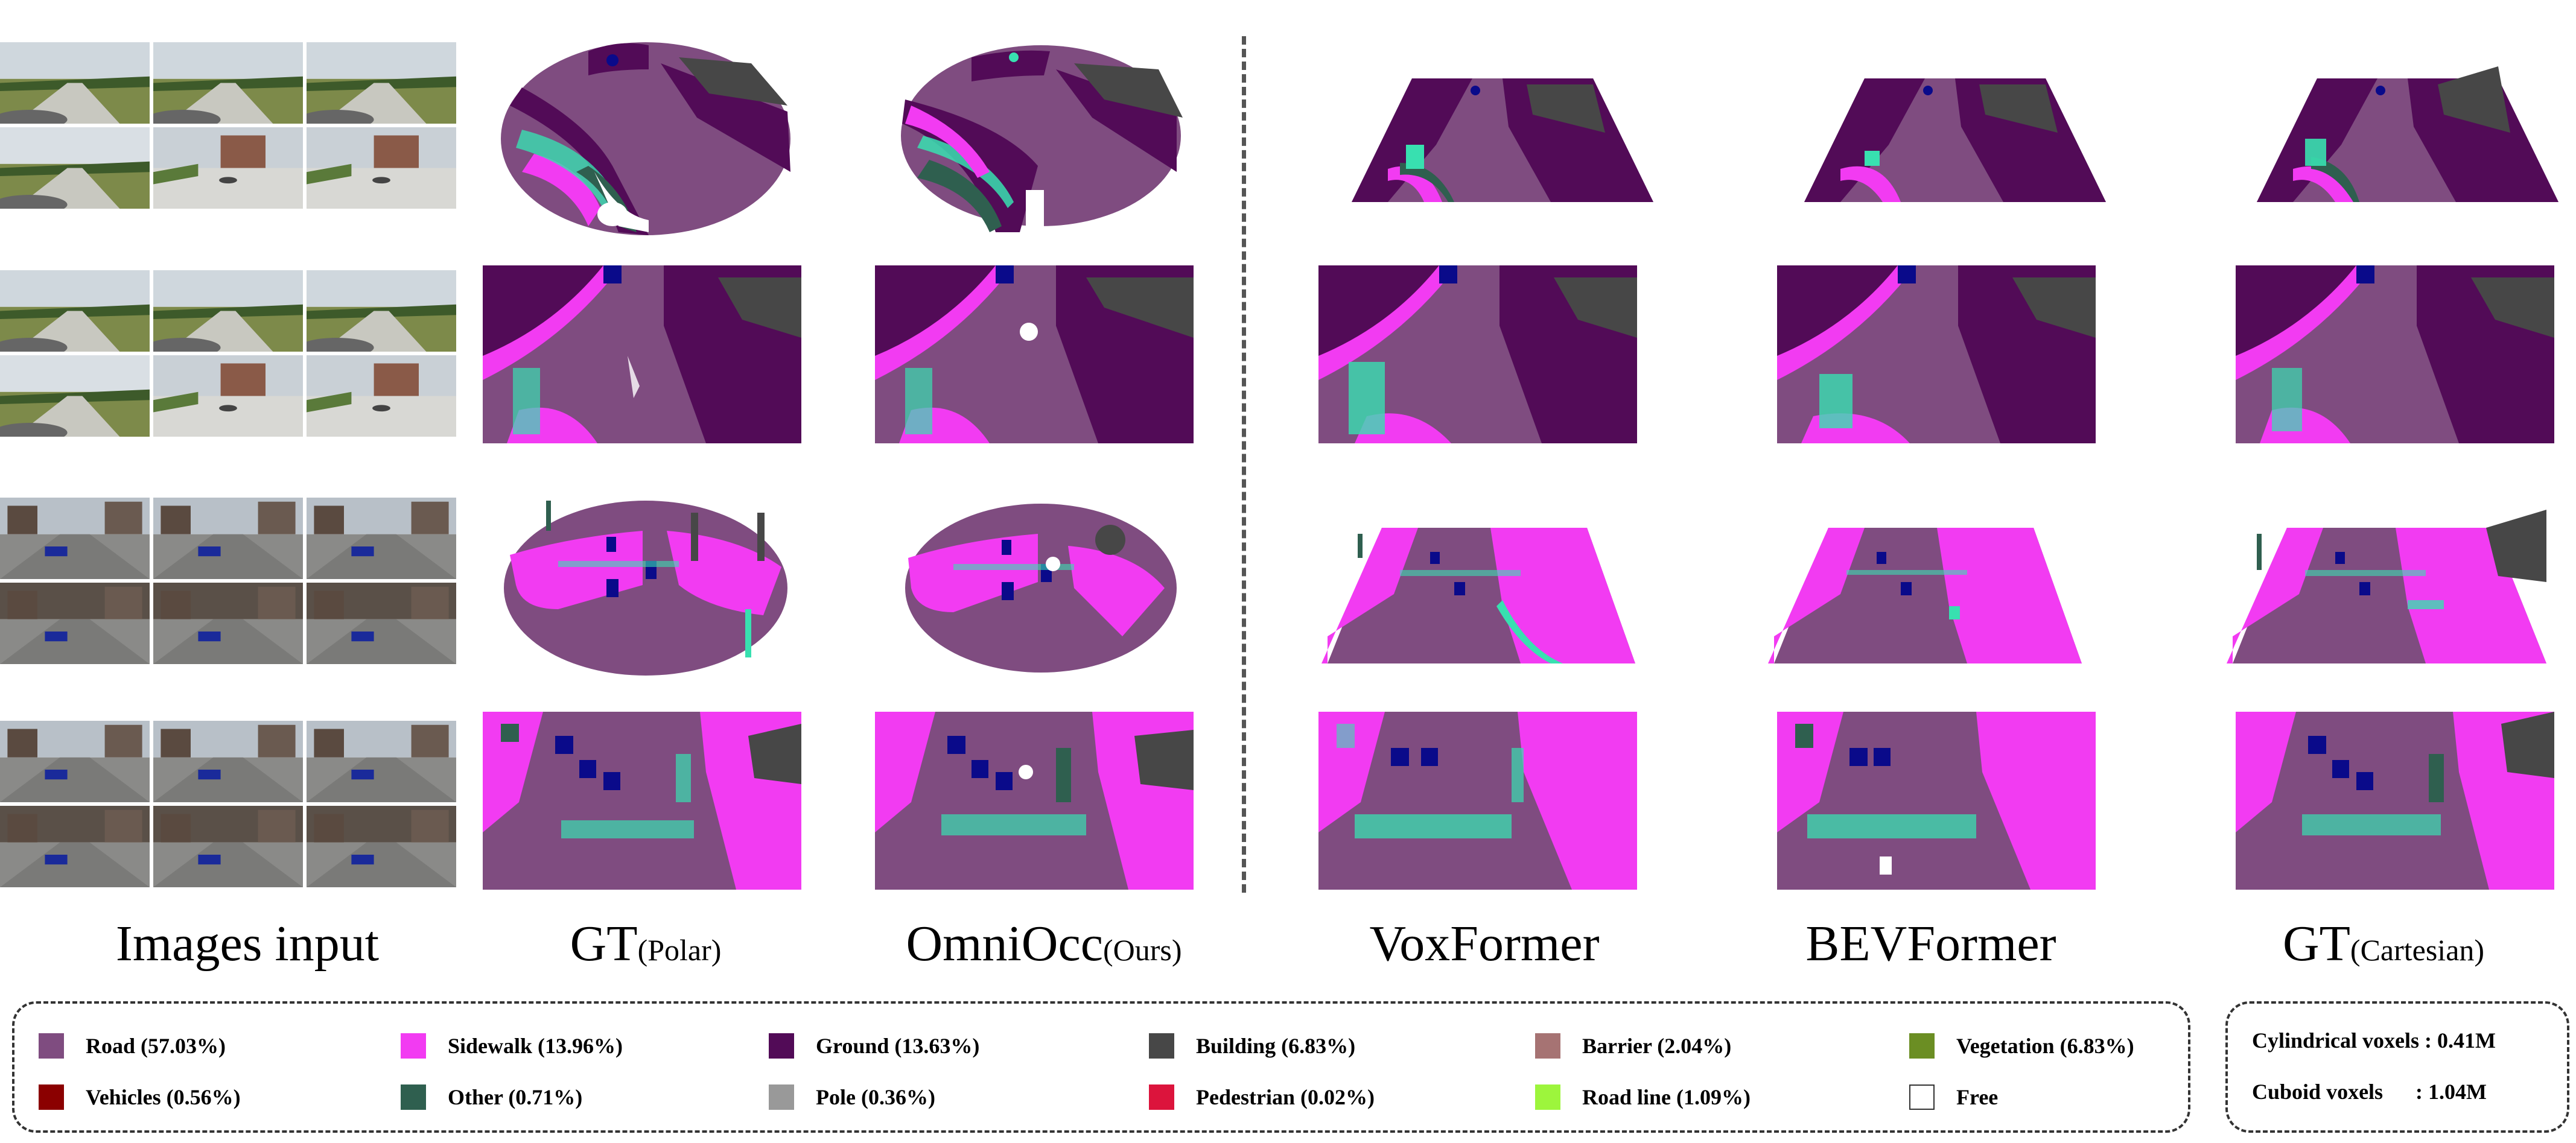  Describe the element at coordinates (898, 1046) in the screenshot. I see `legend-label: Ground (13.63%)` at that location.